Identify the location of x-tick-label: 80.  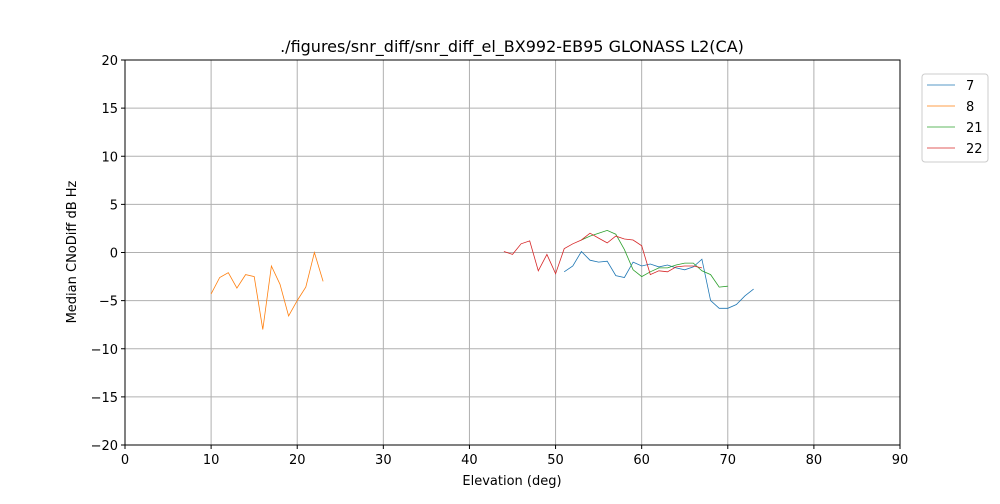
(814, 460).